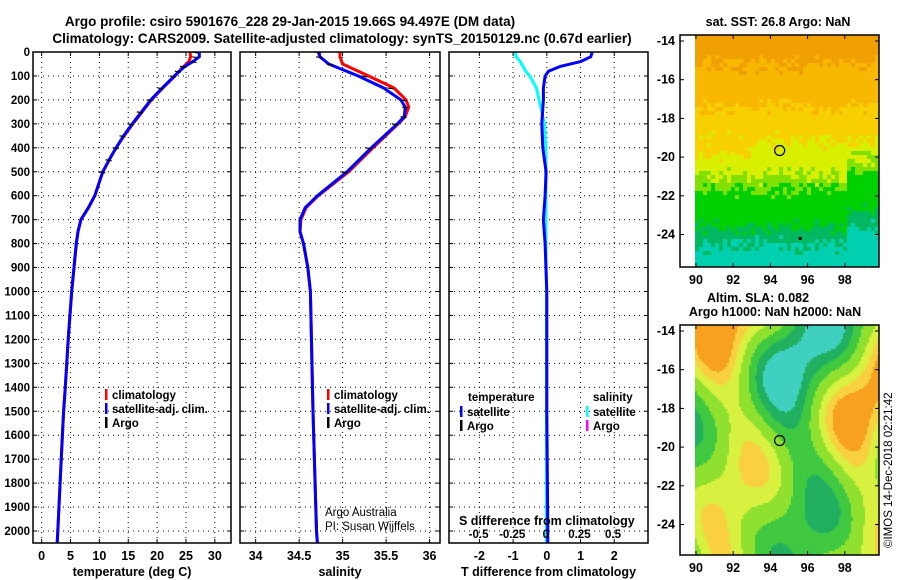 This screenshot has width=900, height=580. I want to click on sst-map: 90 92 94 96 98 -14 -16 -18 -20 -22 -24, so click(768, 160).